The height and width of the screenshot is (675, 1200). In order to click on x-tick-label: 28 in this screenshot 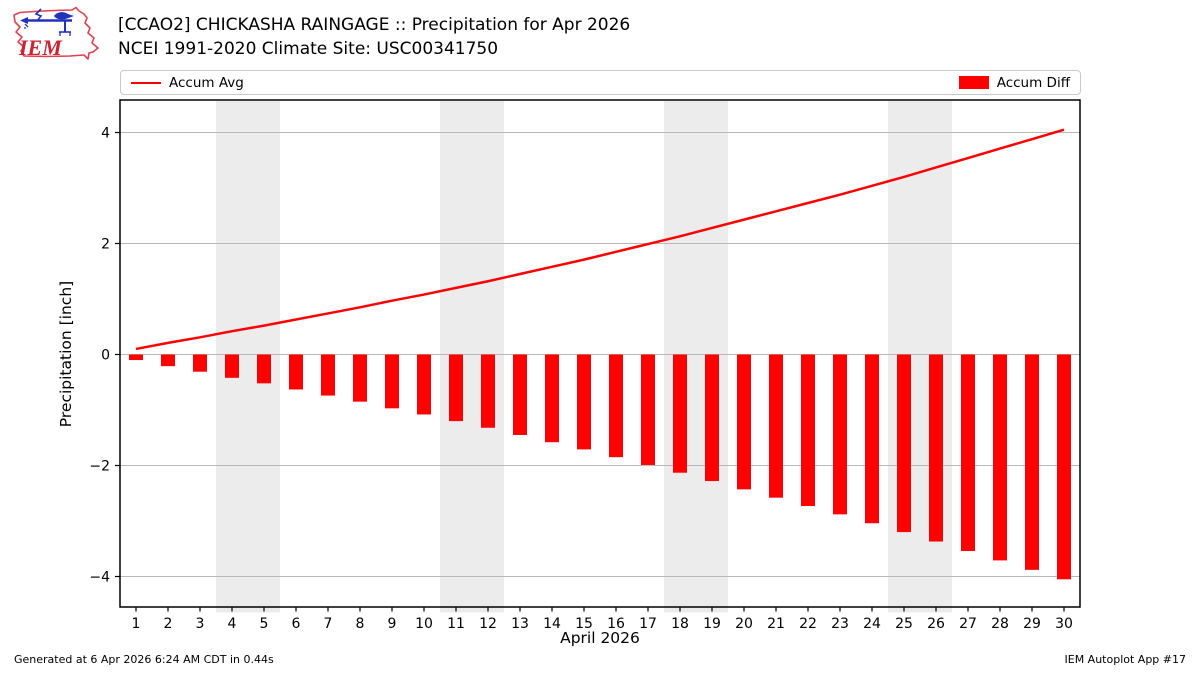, I will do `click(1000, 624)`.